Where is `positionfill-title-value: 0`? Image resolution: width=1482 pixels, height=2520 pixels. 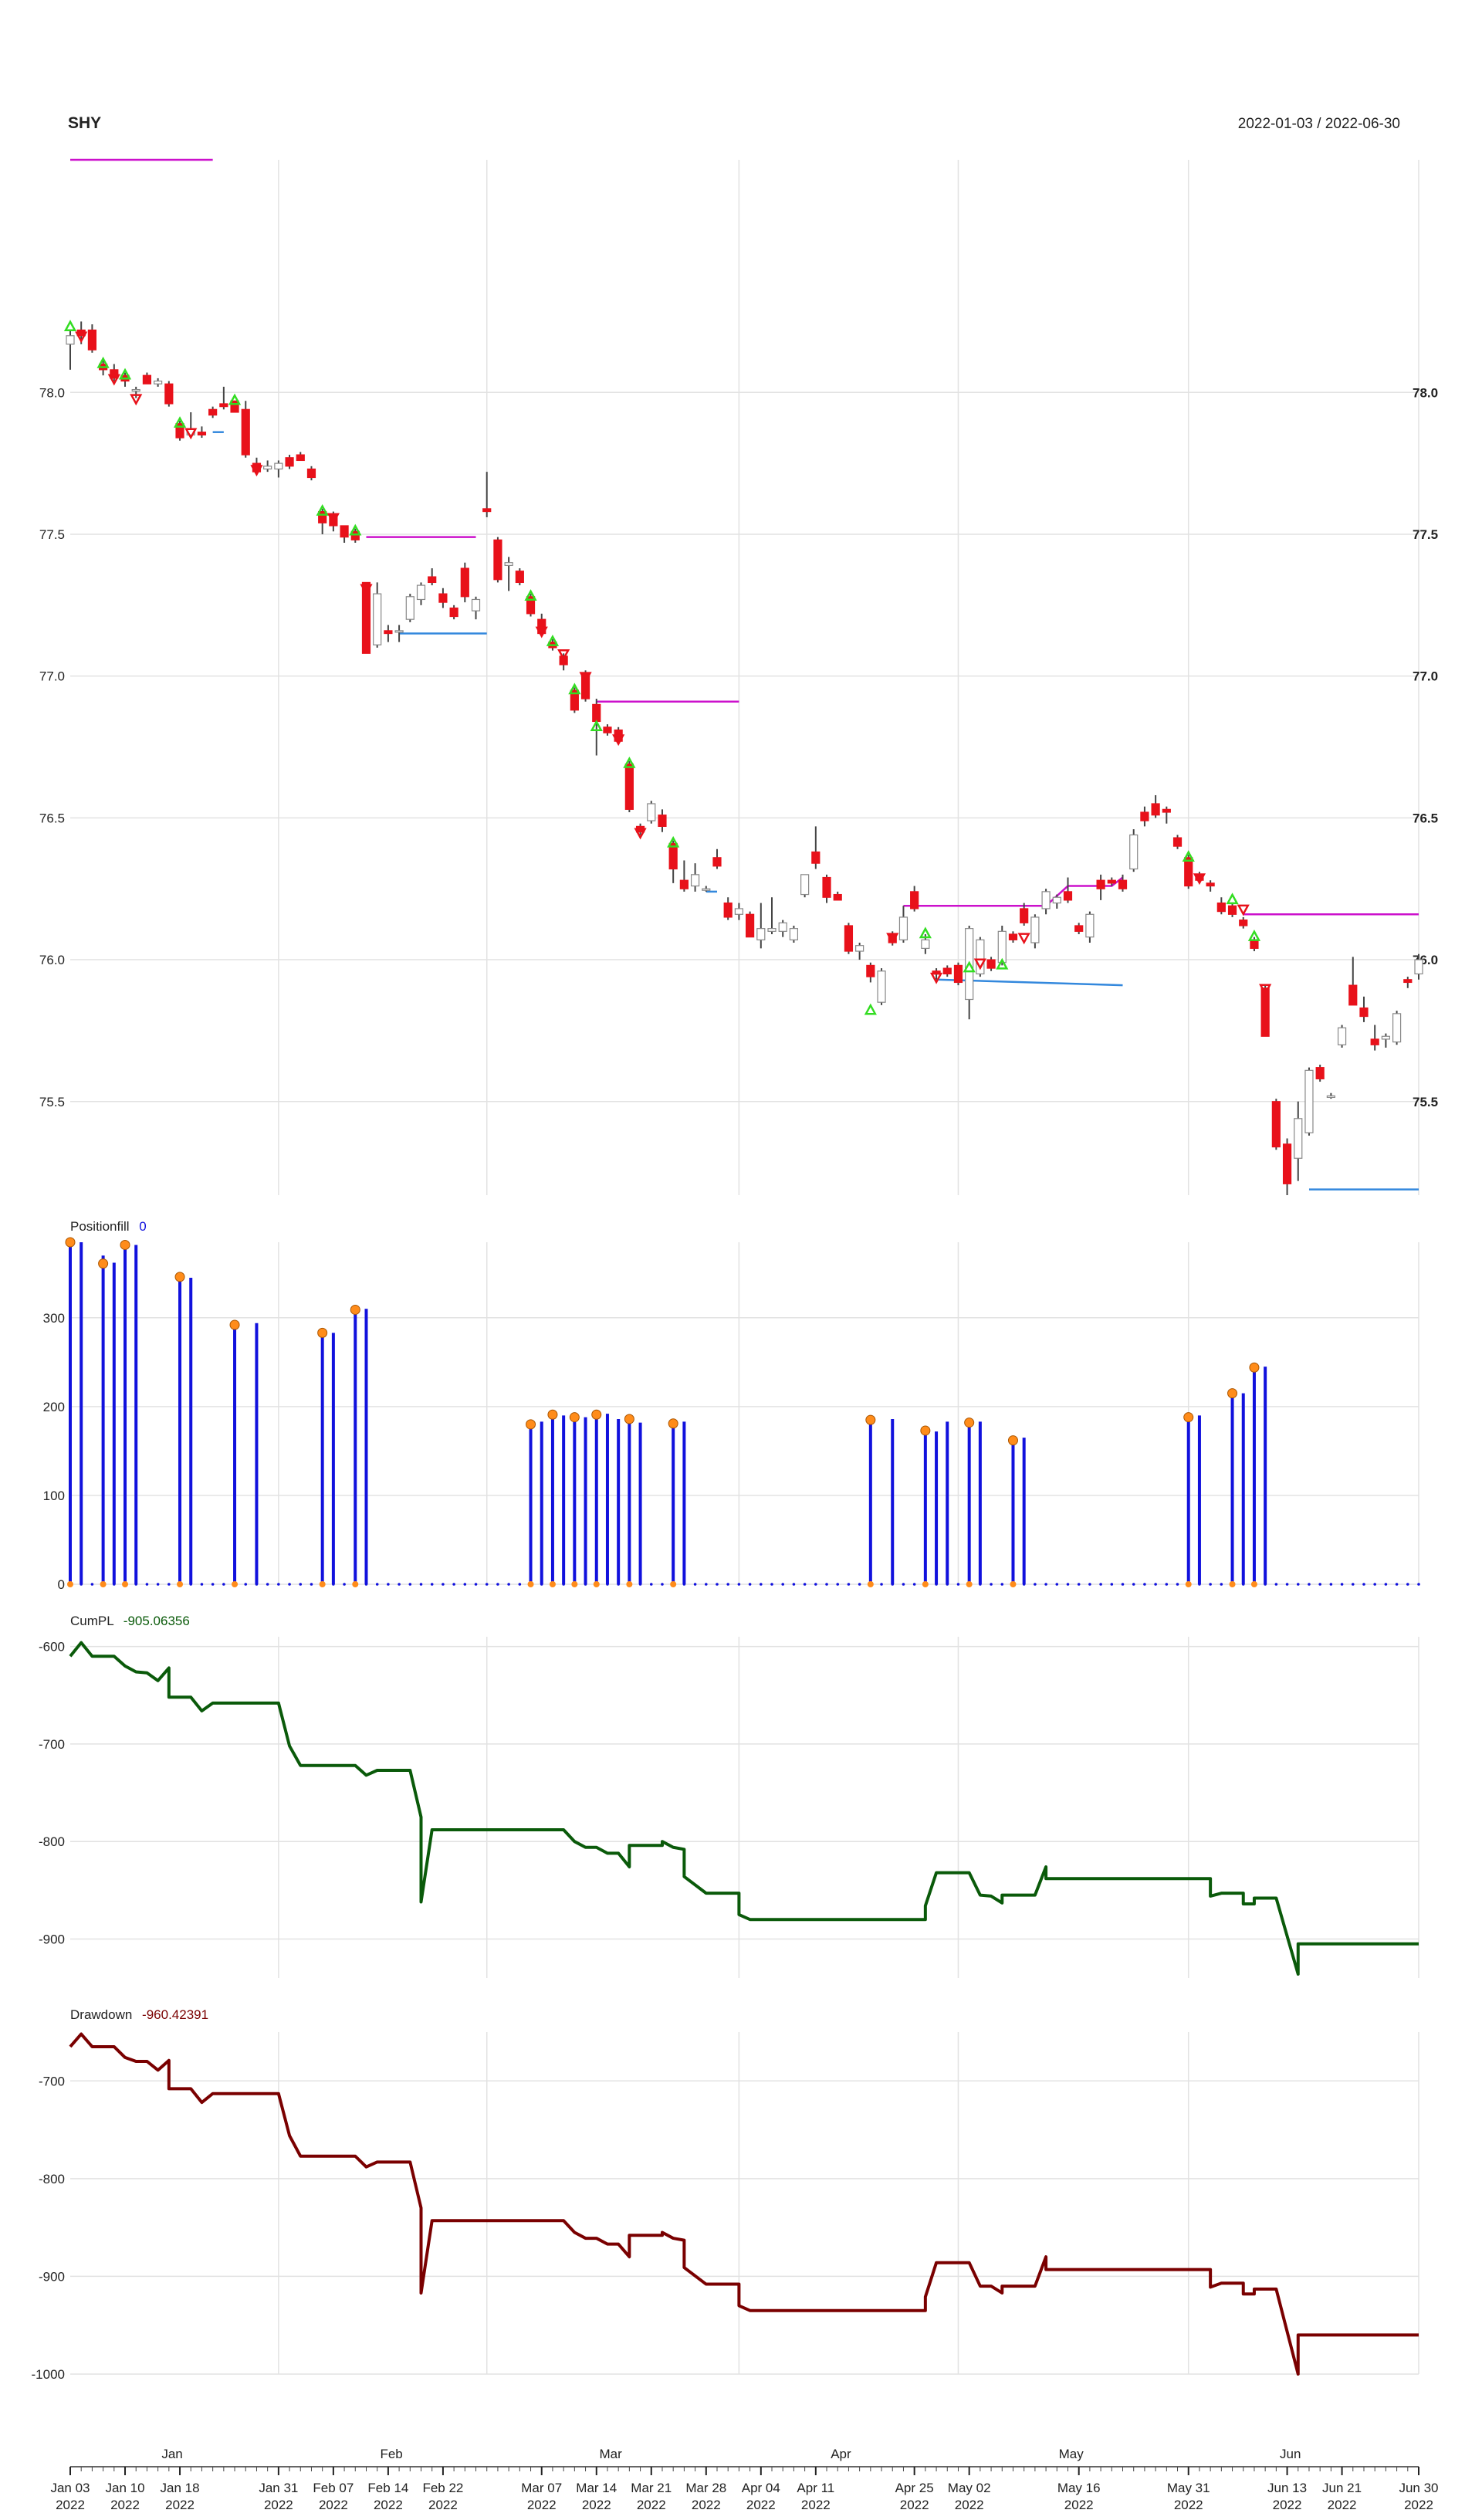 positionfill-title-value: 0 is located at coordinates (142, 1226).